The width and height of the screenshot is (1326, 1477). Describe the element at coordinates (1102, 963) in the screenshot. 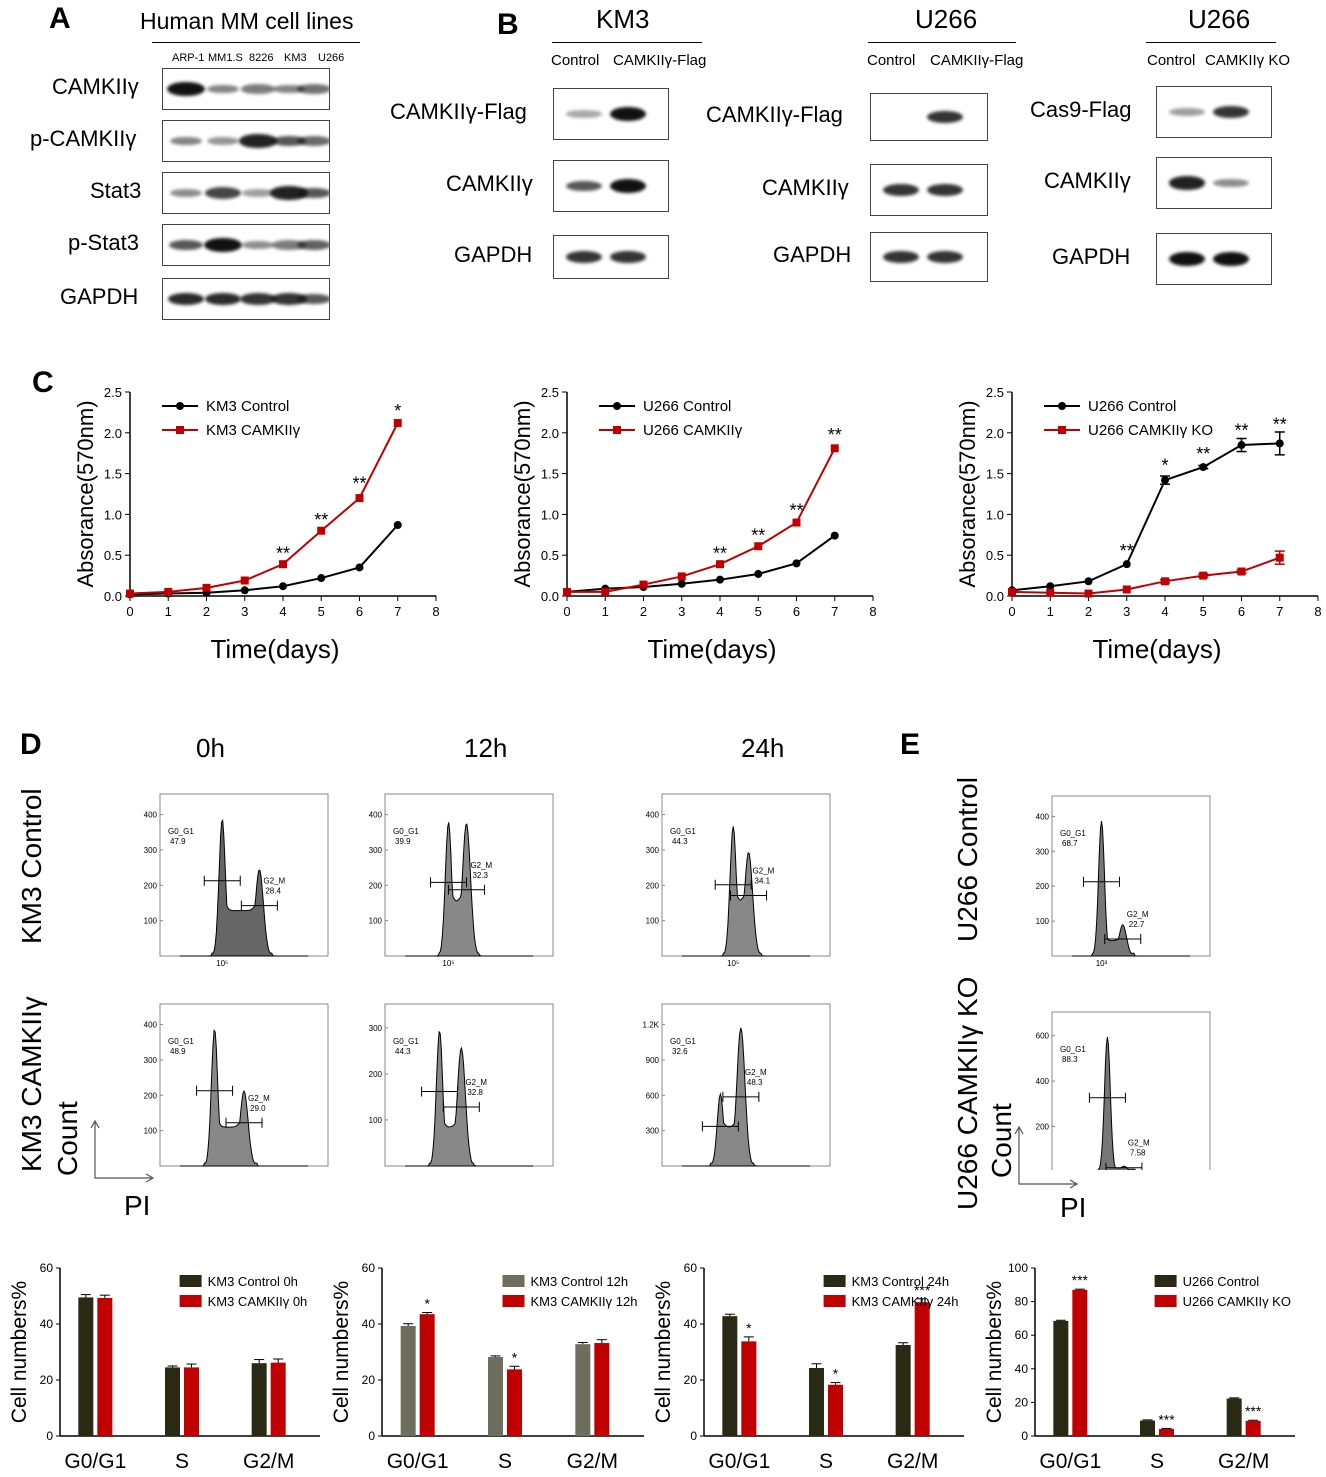

I see `x-tick-label: 10³` at that location.